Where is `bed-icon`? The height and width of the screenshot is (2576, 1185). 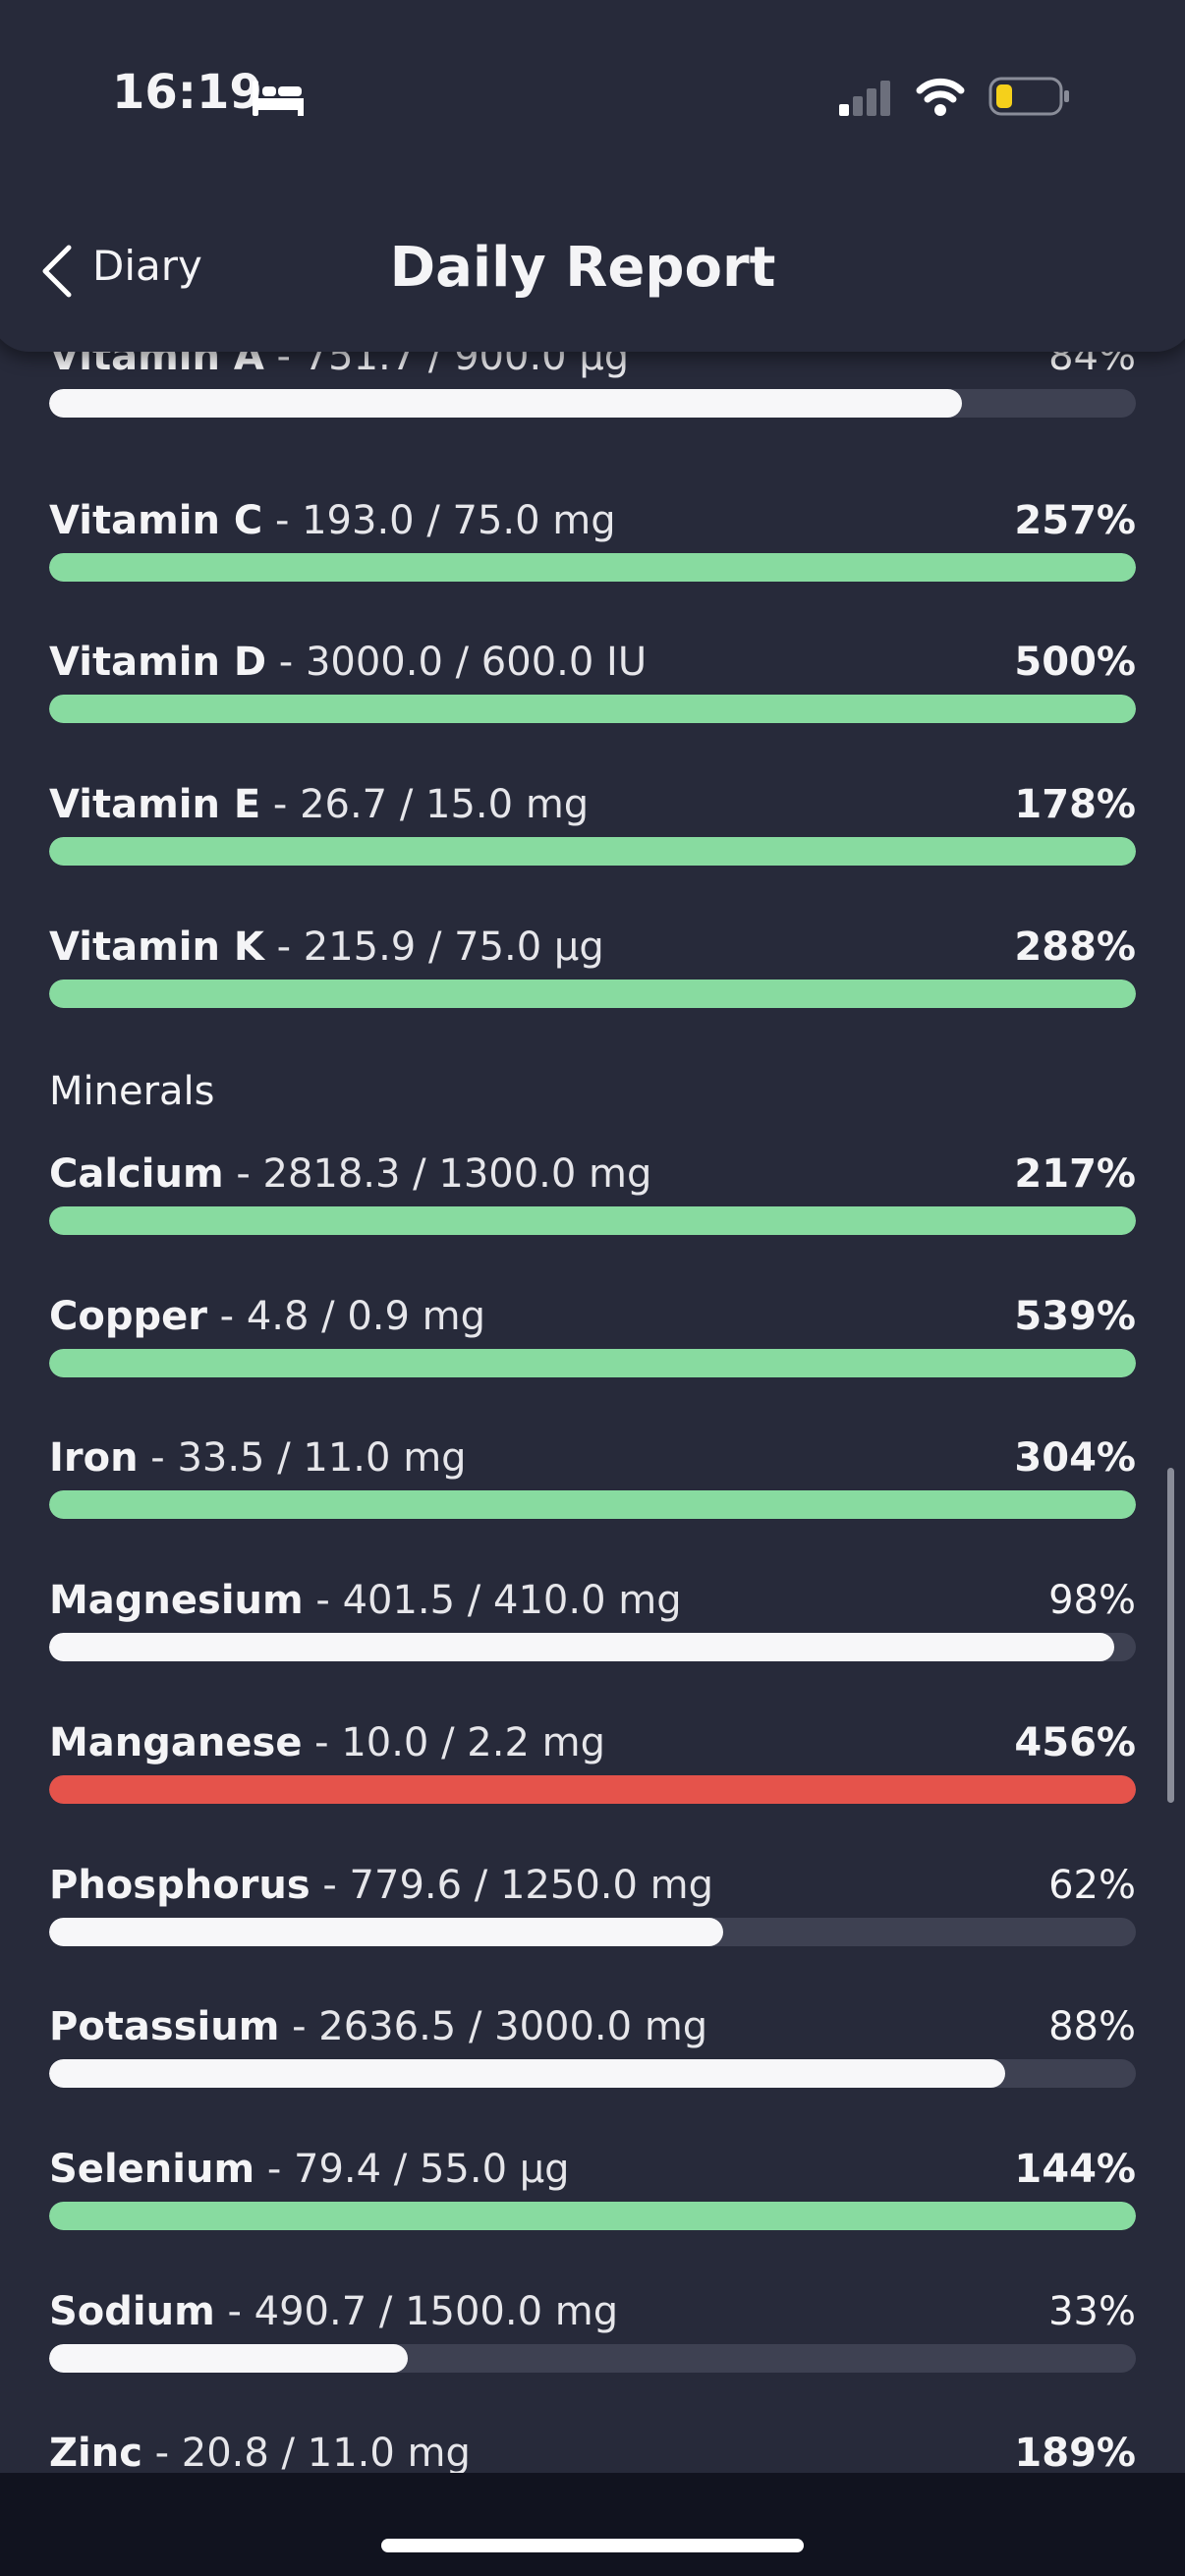 bed-icon is located at coordinates (279, 98).